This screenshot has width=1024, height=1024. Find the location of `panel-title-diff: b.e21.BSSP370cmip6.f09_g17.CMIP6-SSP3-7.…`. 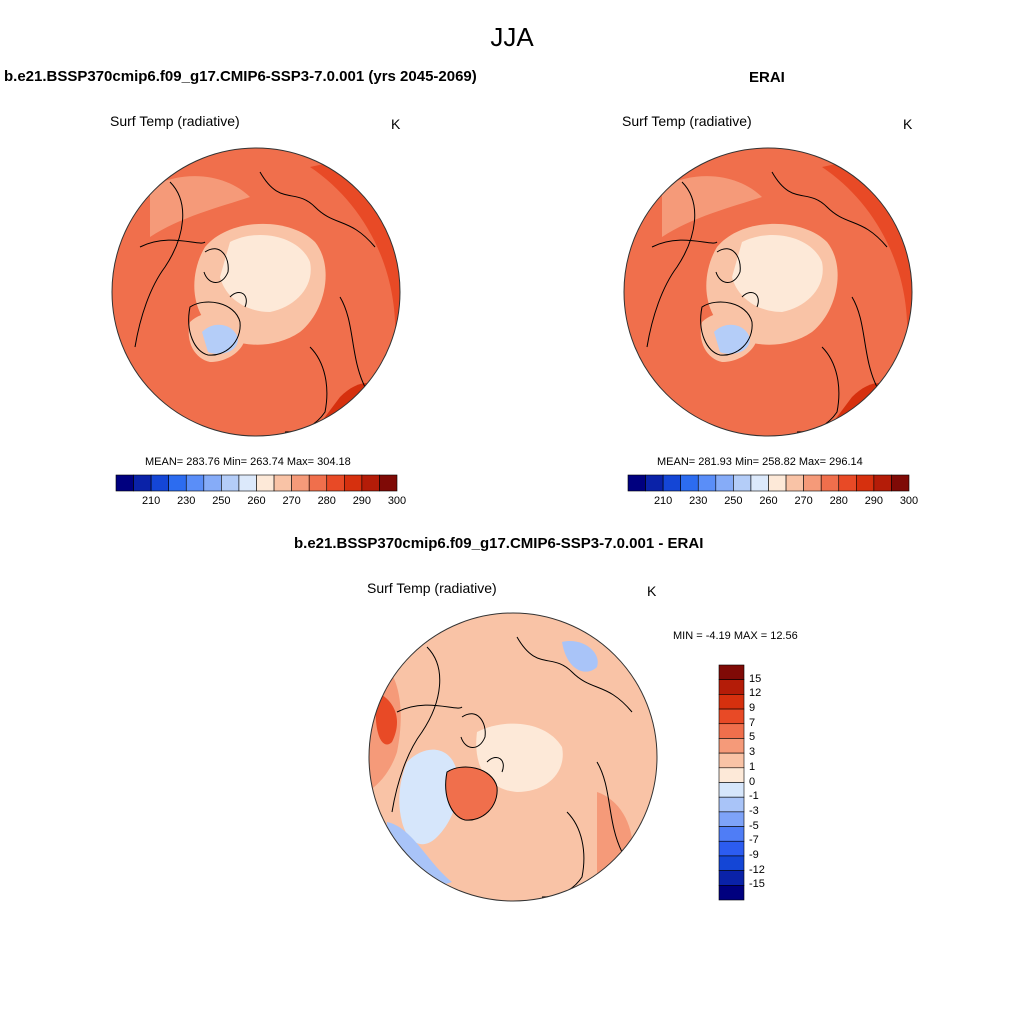

panel-title-diff: b.e21.BSSP370cmip6.f09_g17.CMIP6-SSP3-7.… is located at coordinates (499, 543).